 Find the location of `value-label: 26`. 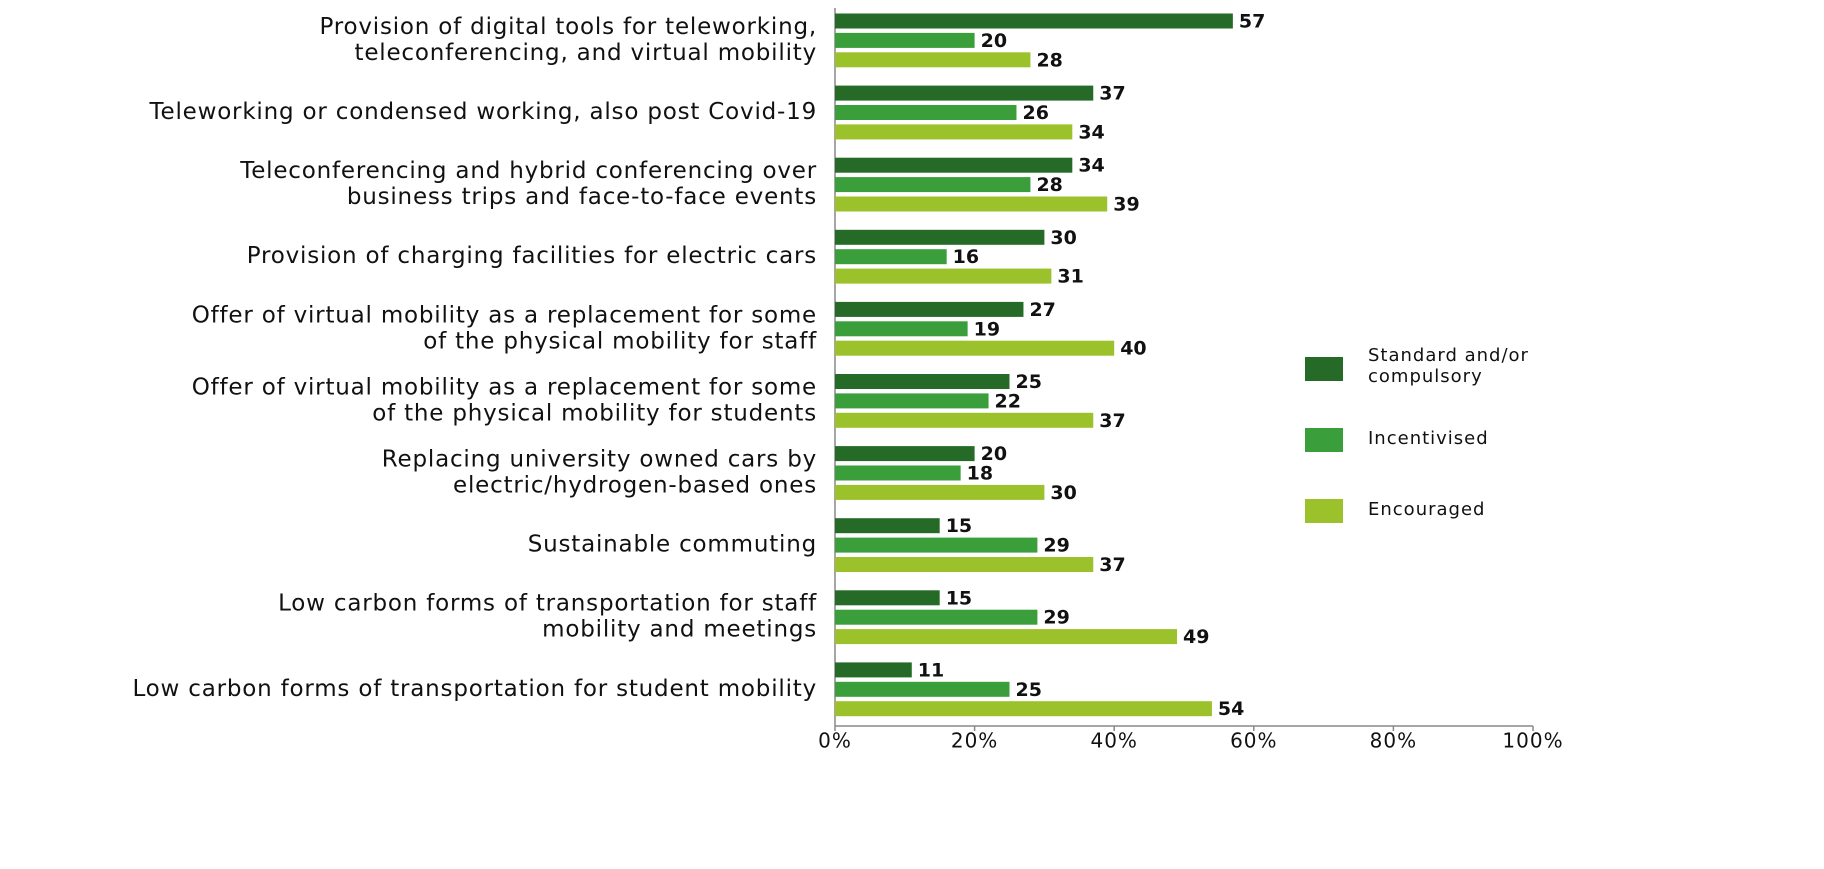

value-label: 26 is located at coordinates (1035, 113).